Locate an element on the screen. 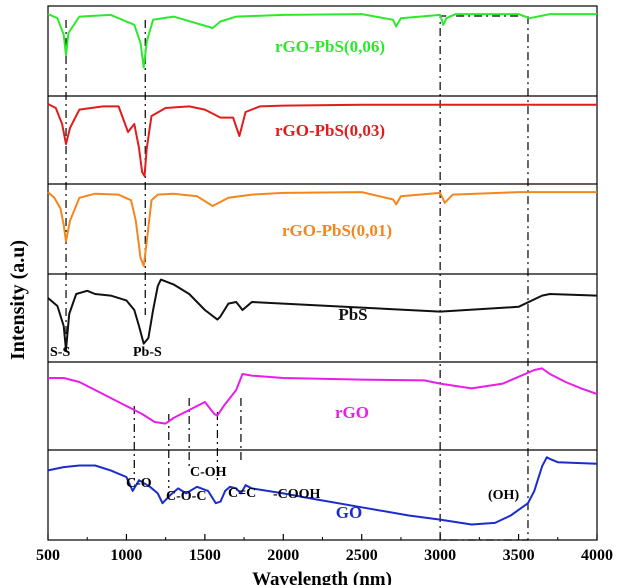  curve-rgo-pbs-0-03- is located at coordinates (322, 140).